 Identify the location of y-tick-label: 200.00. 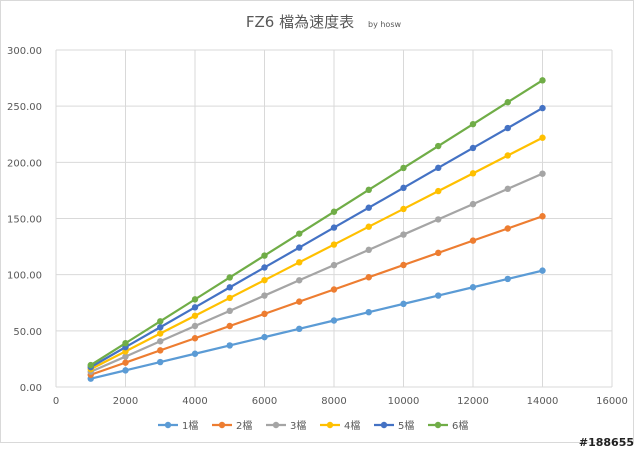
(24, 163).